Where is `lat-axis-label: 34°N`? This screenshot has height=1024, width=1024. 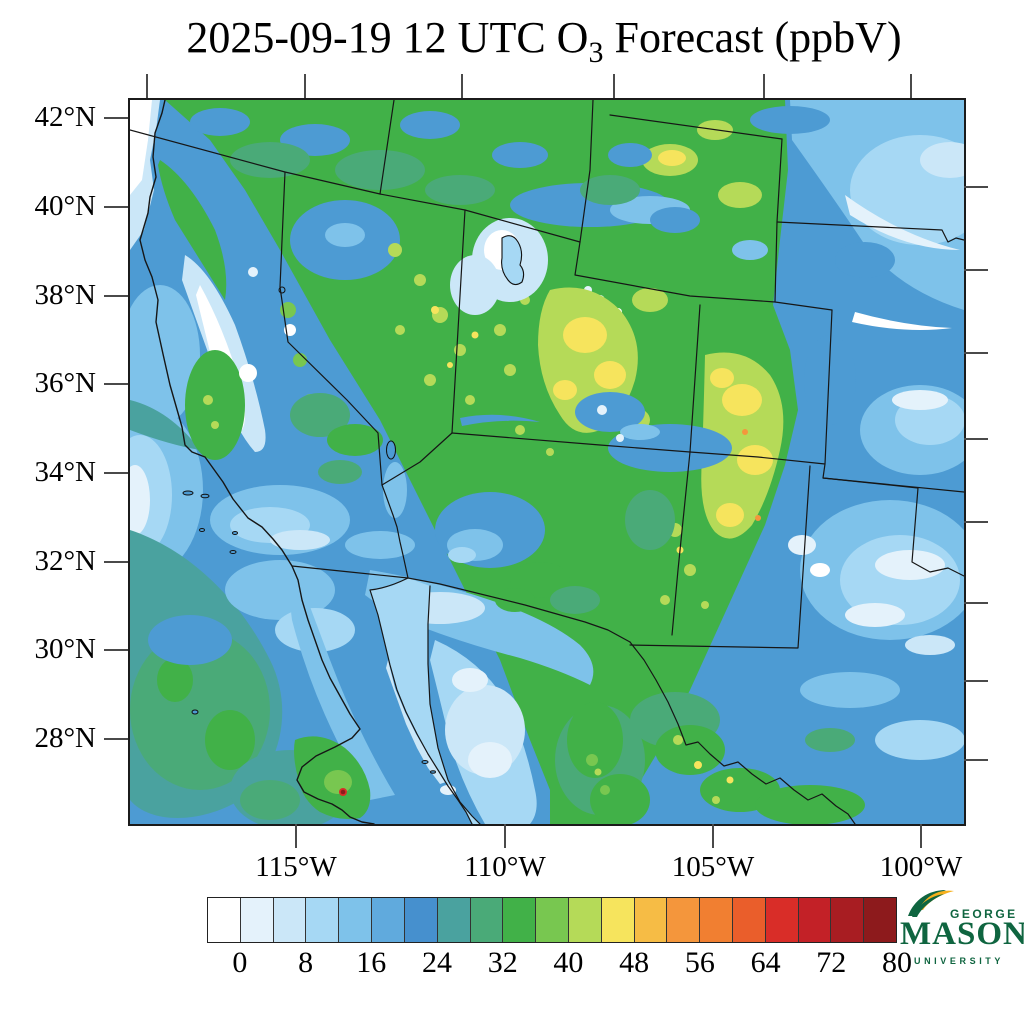
lat-axis-label: 34°N is located at coordinates (65, 472).